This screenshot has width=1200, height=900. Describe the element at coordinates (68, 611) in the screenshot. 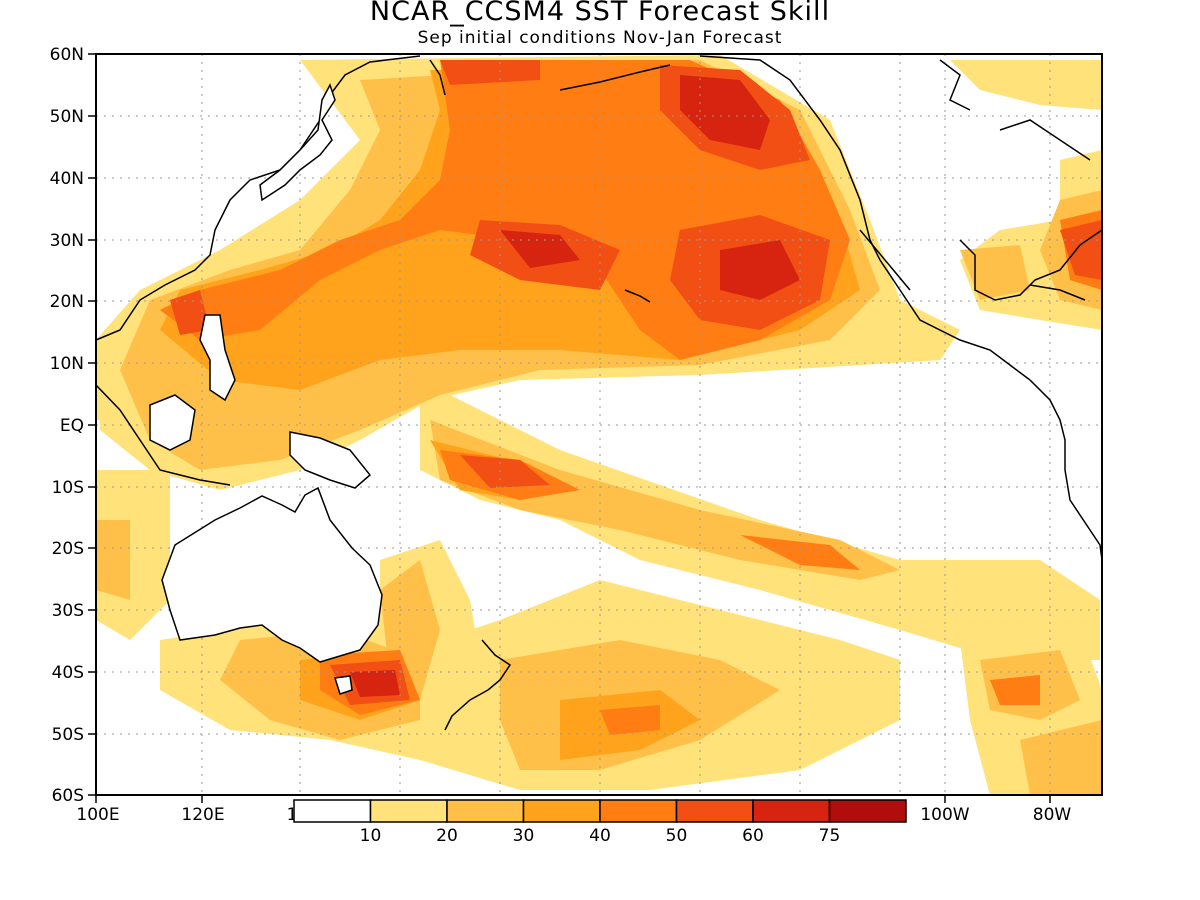

I see `lat-label: 30S` at that location.